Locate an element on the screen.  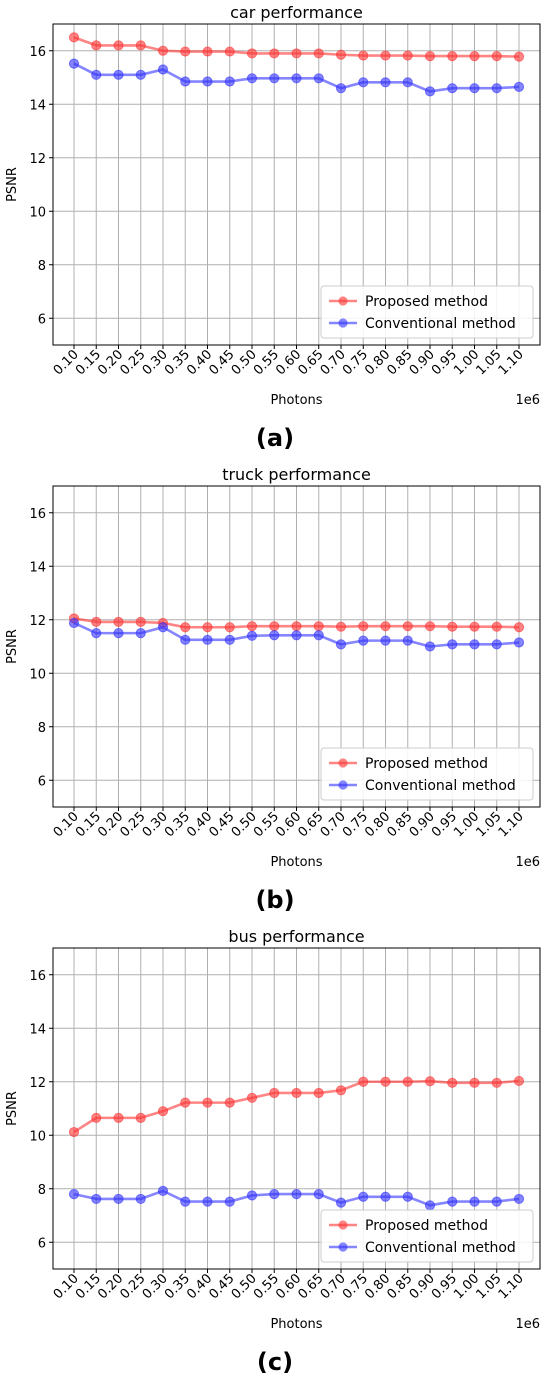
y-tick-label: 8 is located at coordinates (42, 266).